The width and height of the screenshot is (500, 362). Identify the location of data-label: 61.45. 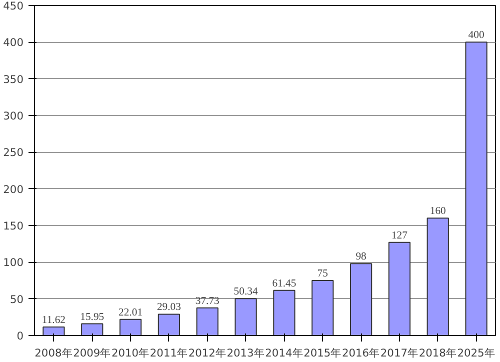
(284, 284).